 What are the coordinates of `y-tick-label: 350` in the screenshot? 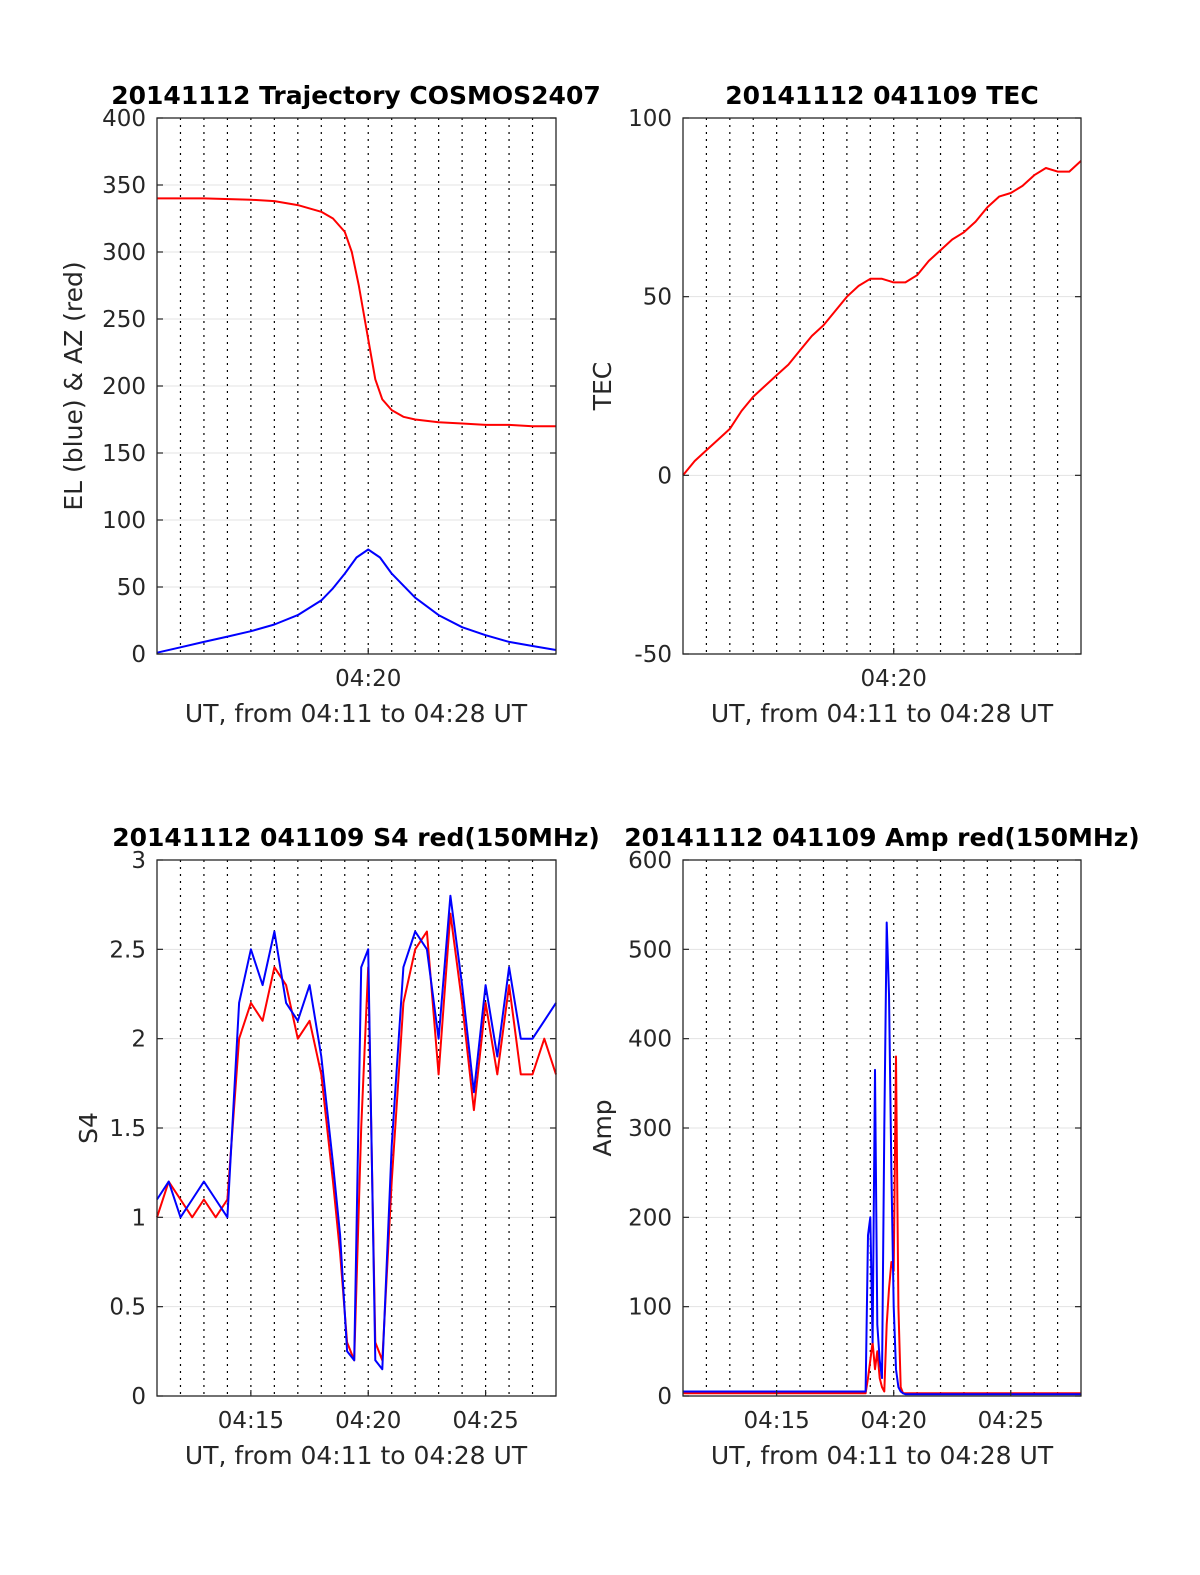 It's located at (124, 186).